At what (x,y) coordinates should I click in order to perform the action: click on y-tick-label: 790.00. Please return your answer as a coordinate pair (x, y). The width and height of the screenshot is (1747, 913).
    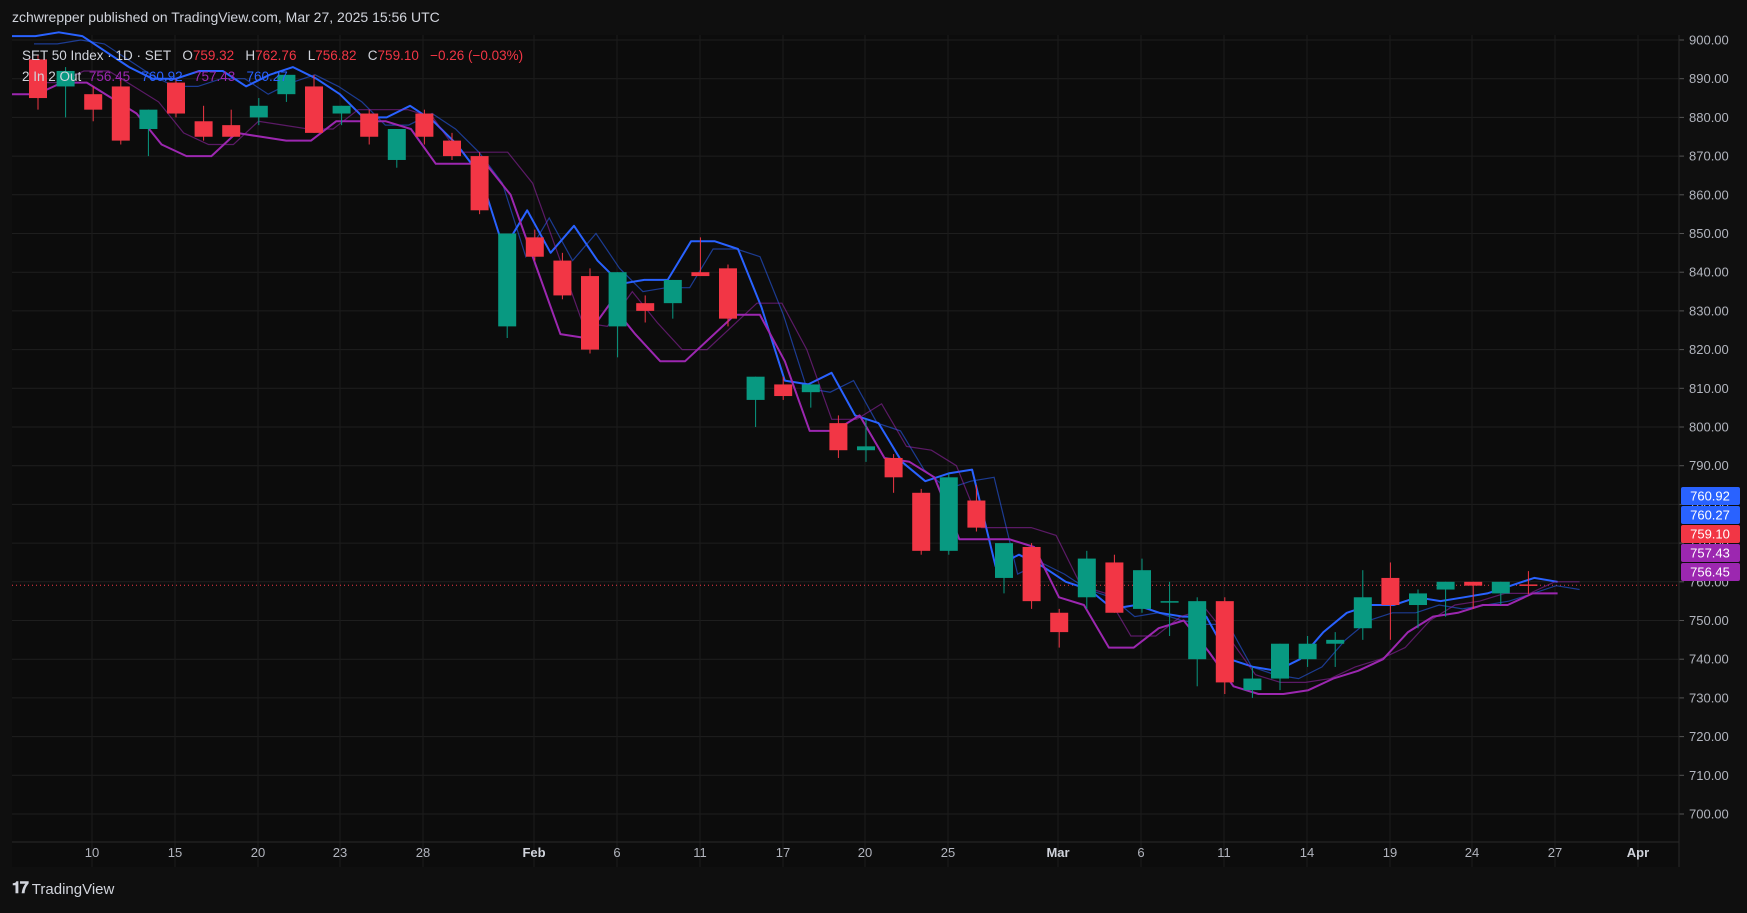
    Looking at the image, I should click on (1709, 465).